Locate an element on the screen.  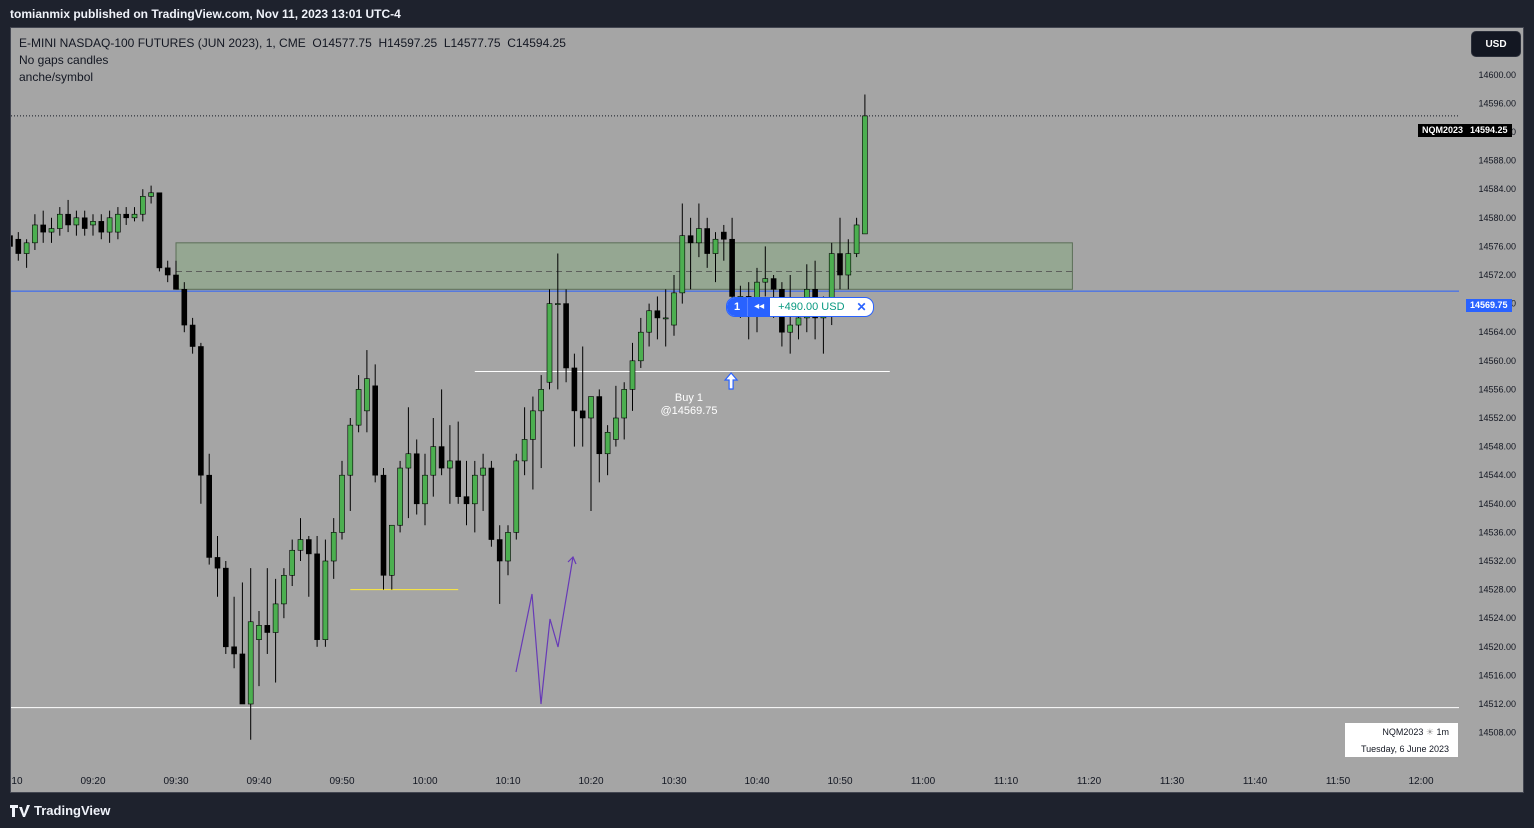
double-chevron-left-icon: ◂◂ is located at coordinates (759, 307).